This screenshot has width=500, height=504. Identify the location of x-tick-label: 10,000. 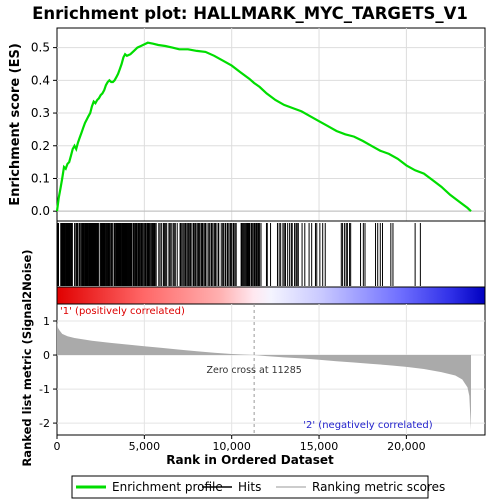
(231, 446).